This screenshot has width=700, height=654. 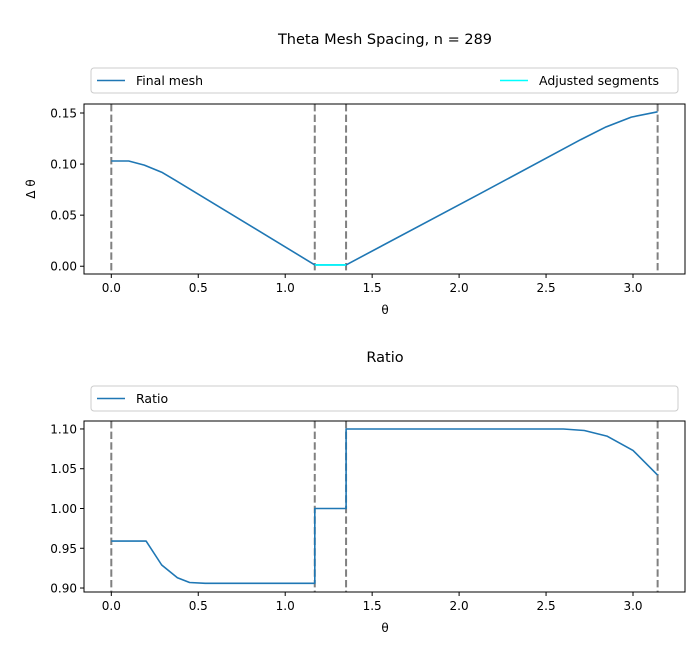 I want to click on legend-label: Final mesh, so click(x=169, y=80).